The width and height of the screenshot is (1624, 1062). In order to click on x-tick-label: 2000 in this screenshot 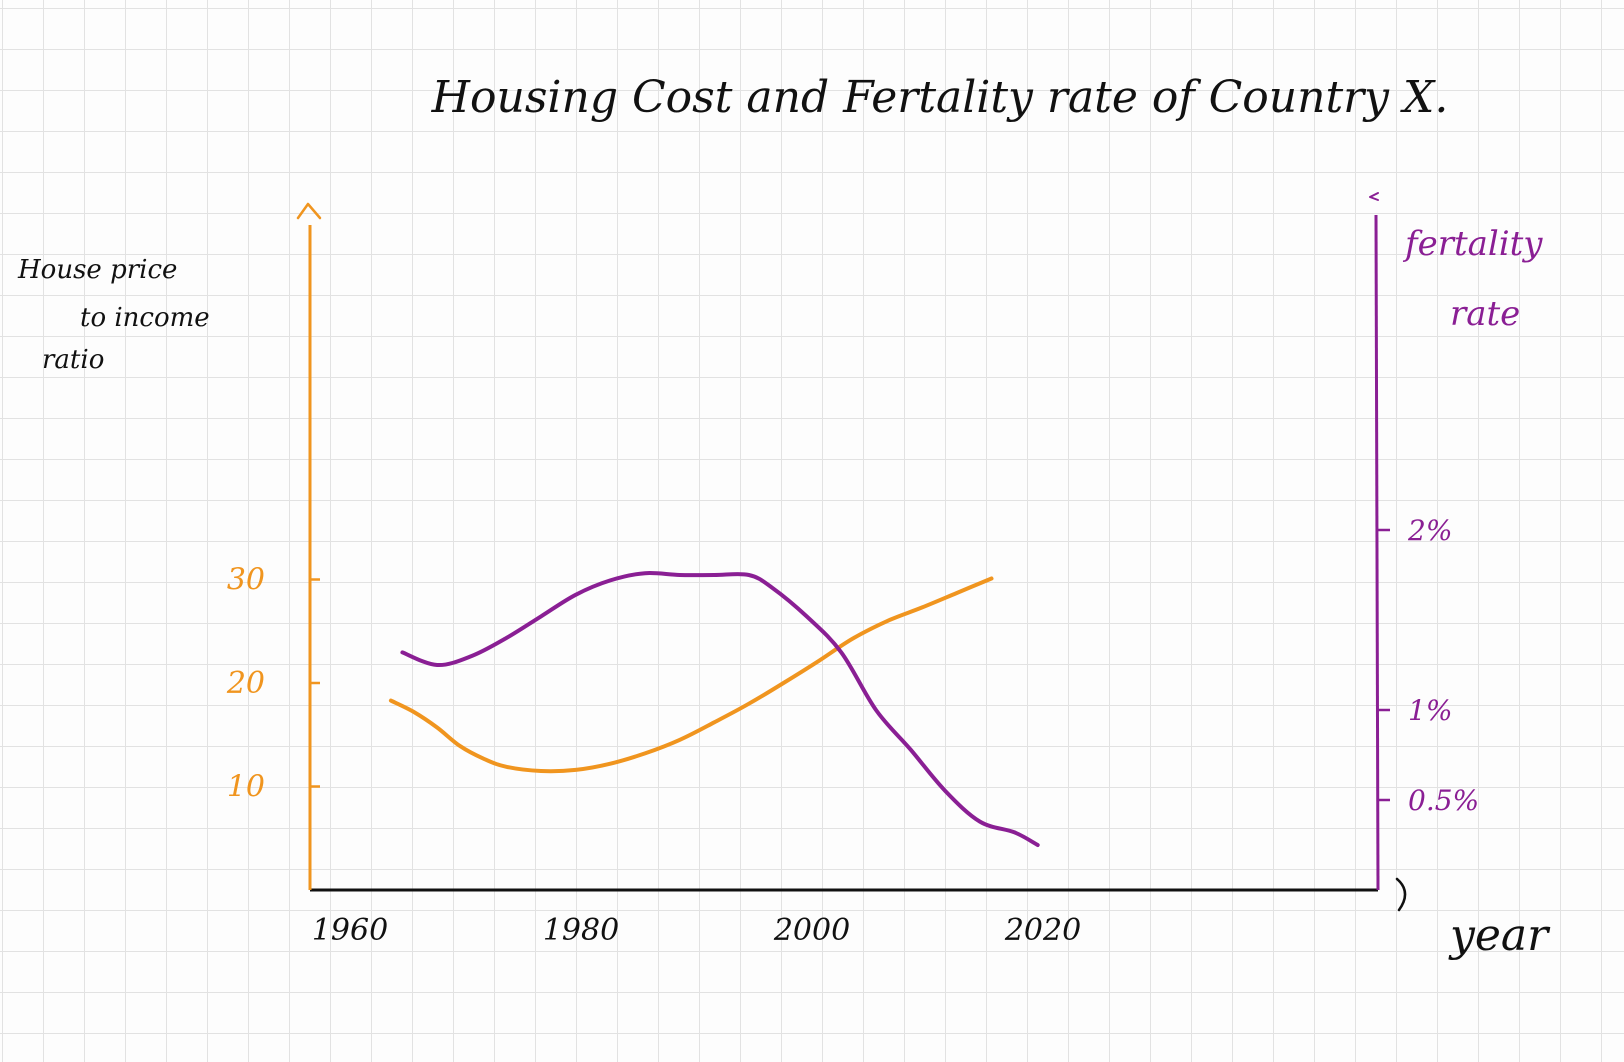, I will do `click(811, 930)`.